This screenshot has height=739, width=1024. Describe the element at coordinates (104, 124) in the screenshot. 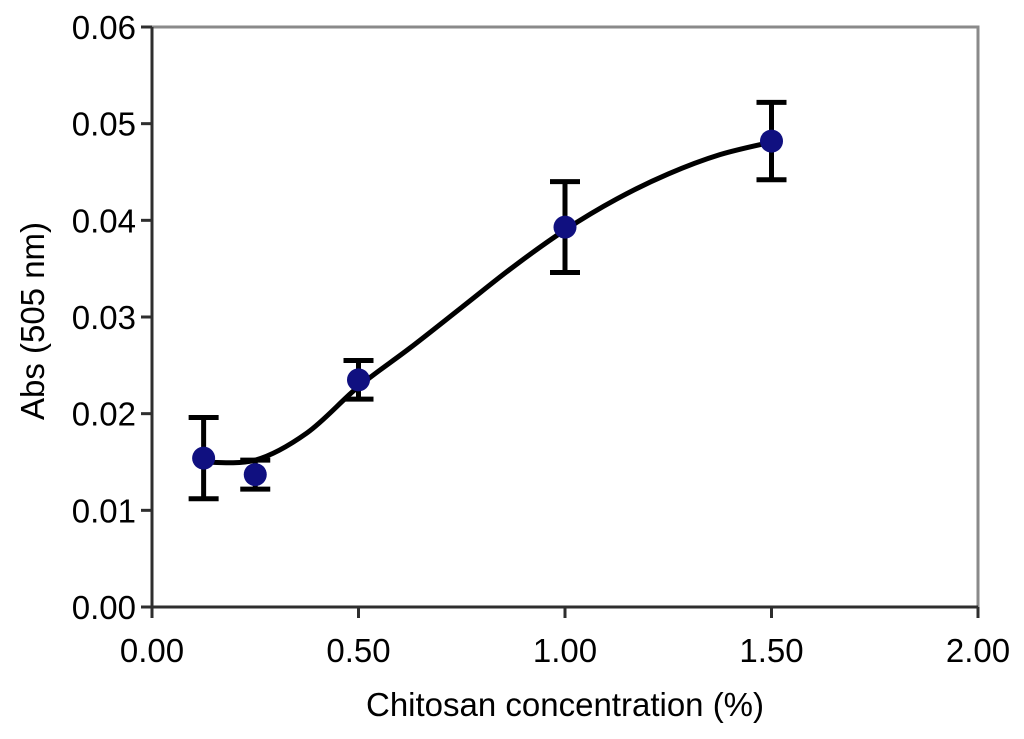

I see `y-tick-label: 0.05` at that location.